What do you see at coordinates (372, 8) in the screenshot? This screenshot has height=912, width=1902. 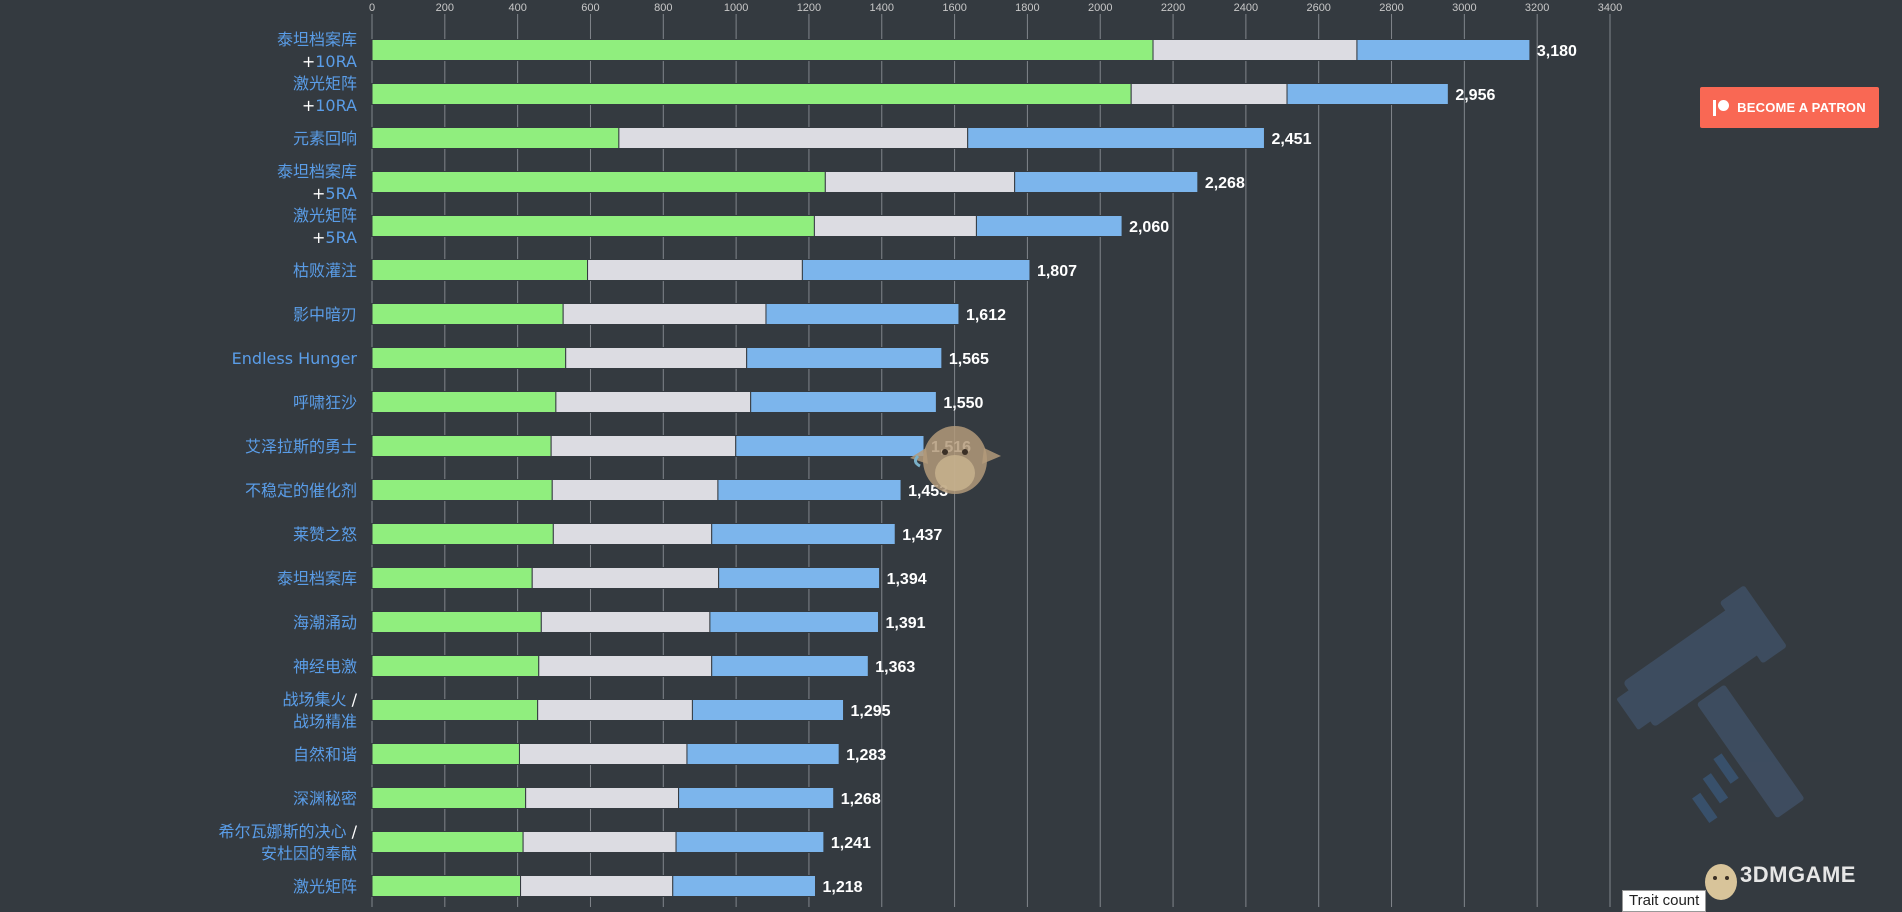 I see `x-tick-label: 0` at bounding box center [372, 8].